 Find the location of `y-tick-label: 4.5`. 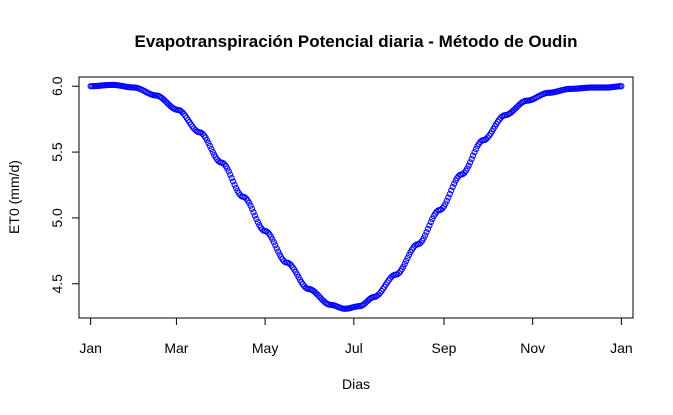

y-tick-label: 4.5 is located at coordinates (57, 284).